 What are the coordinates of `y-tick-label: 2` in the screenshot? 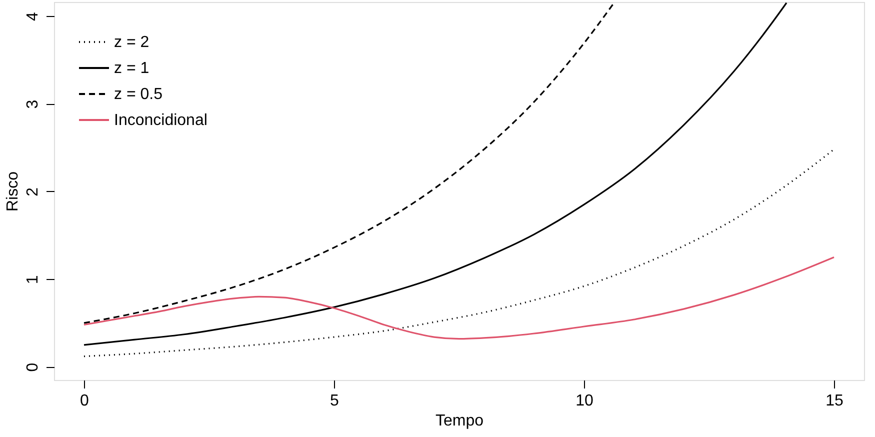 It's located at (33, 191).